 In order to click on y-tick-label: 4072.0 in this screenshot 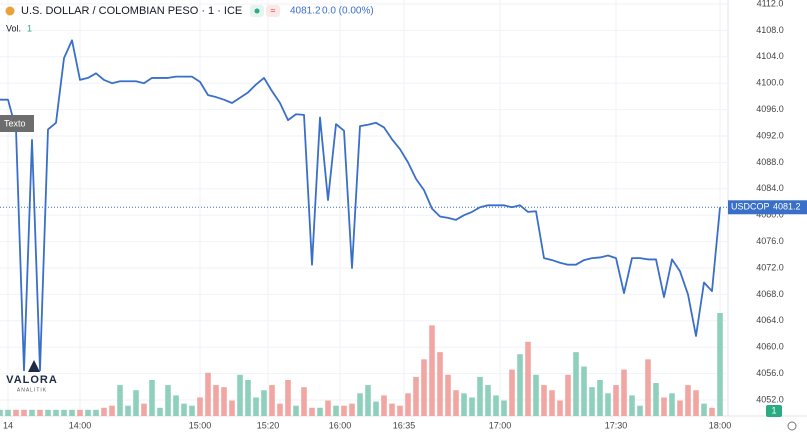, I will do `click(770, 267)`.